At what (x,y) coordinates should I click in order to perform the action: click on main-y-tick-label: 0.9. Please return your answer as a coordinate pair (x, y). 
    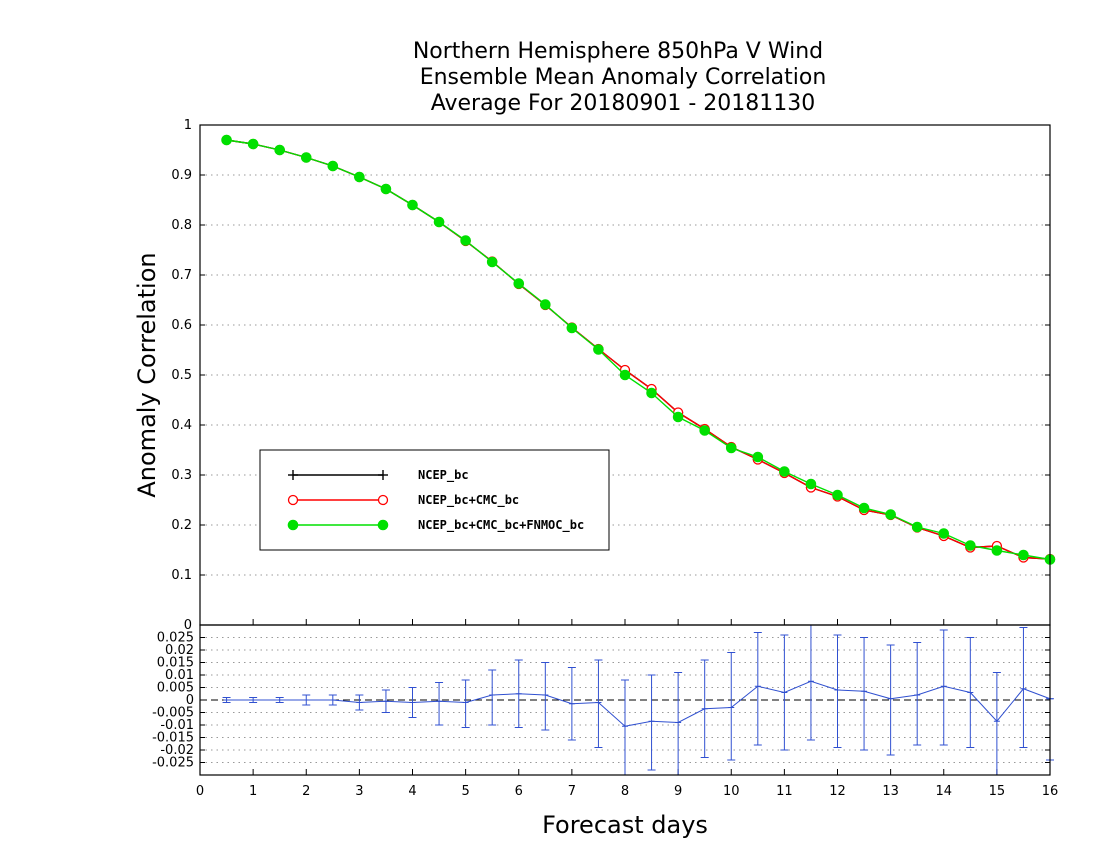
    Looking at the image, I should click on (181, 175).